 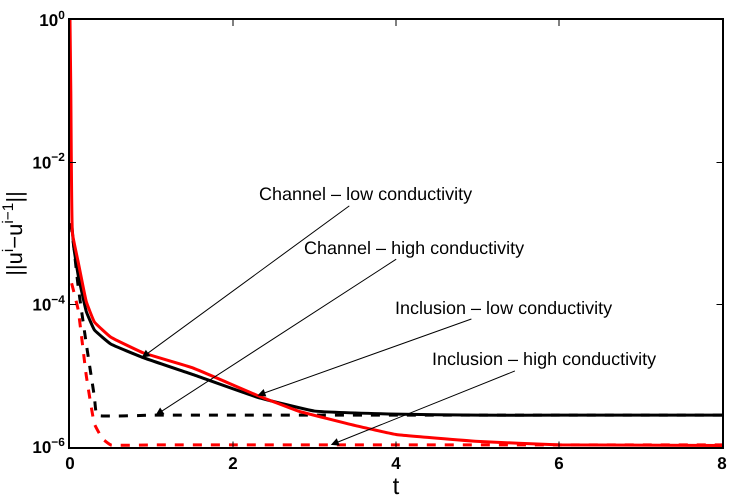 I want to click on annotation: Channel – high conductivity, so click(x=414, y=248).